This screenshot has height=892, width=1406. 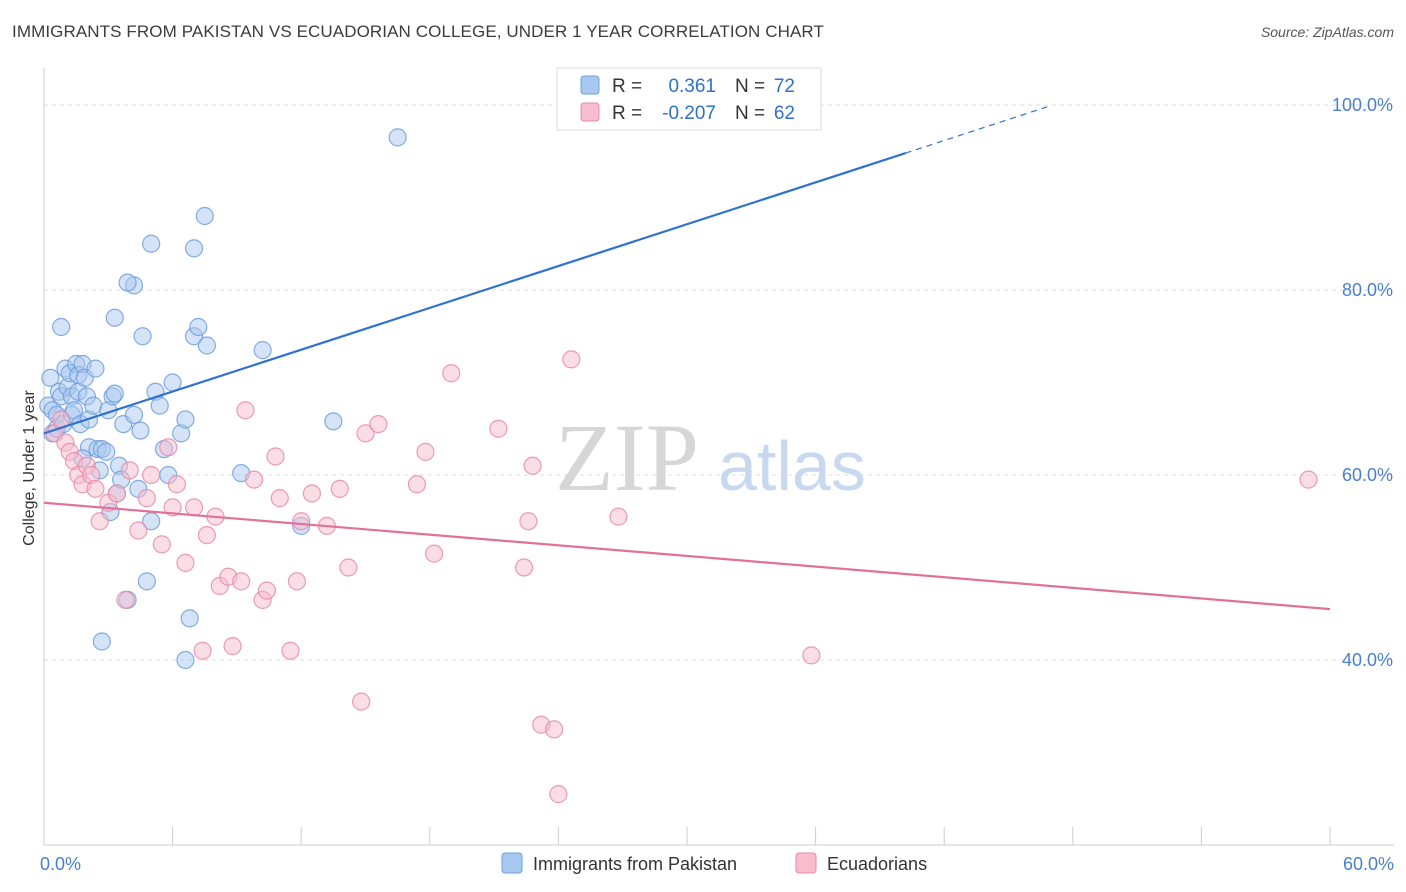 What do you see at coordinates (784, 86) in the screenshot?
I see `legend-n-value-blue: 72` at bounding box center [784, 86].